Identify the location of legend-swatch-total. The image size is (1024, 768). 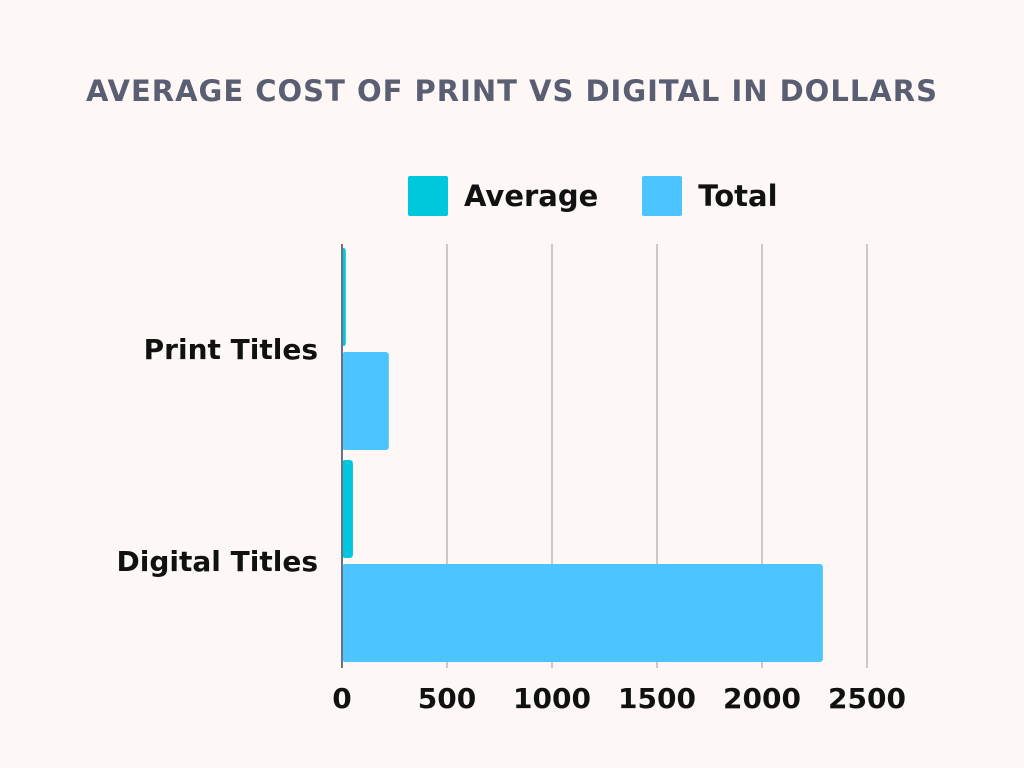
(662, 196).